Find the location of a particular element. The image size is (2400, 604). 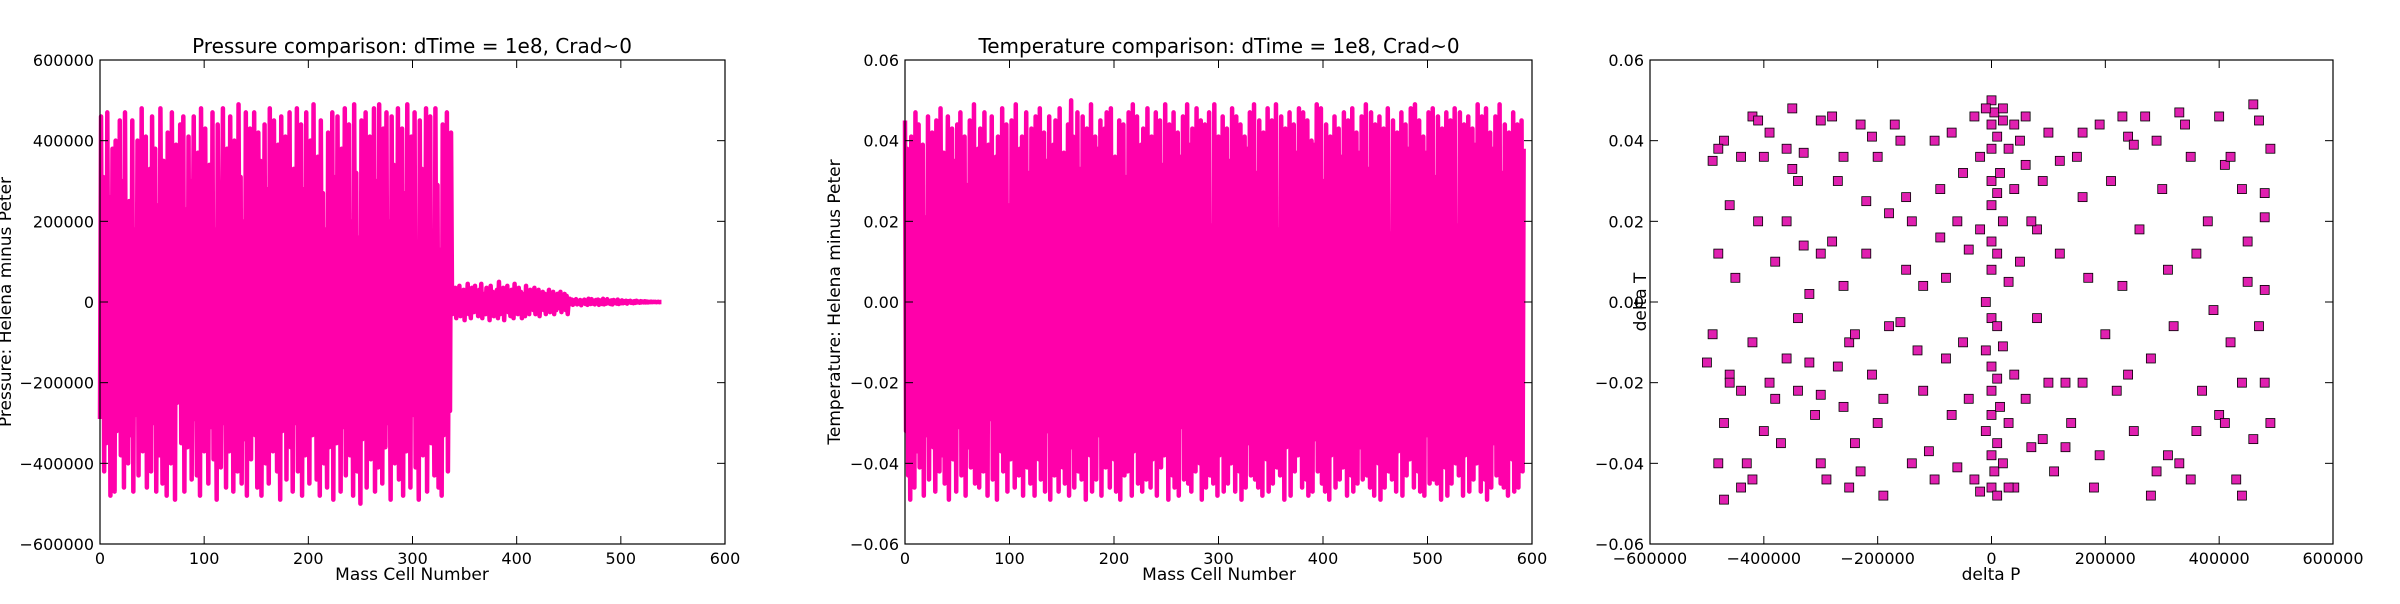

x-tick-label: 100 is located at coordinates (1009, 558).